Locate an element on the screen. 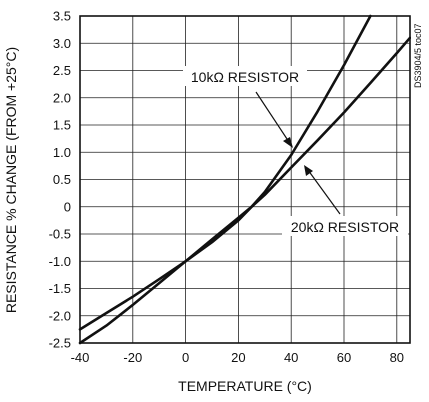 The height and width of the screenshot is (402, 429). x-tick-label: 20 is located at coordinates (238, 357).